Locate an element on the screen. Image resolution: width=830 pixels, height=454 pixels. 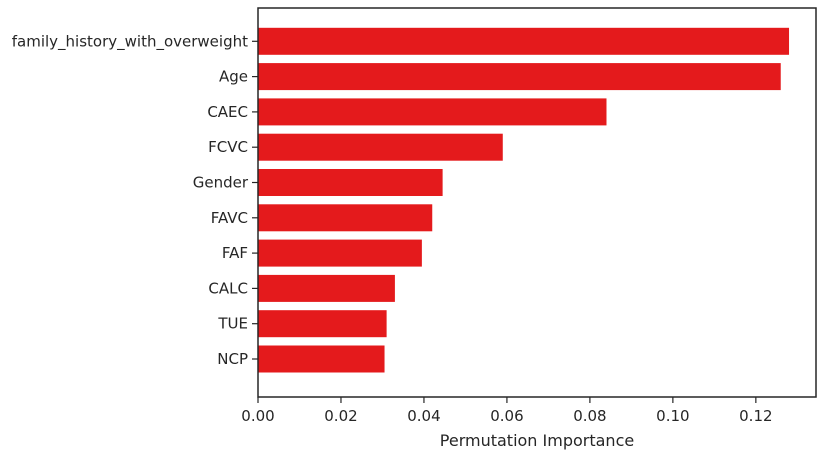
x-axis-ticks: 0.00 0.02 0.04 0.06 0.08 0.10 0.12 is located at coordinates (507, 411).